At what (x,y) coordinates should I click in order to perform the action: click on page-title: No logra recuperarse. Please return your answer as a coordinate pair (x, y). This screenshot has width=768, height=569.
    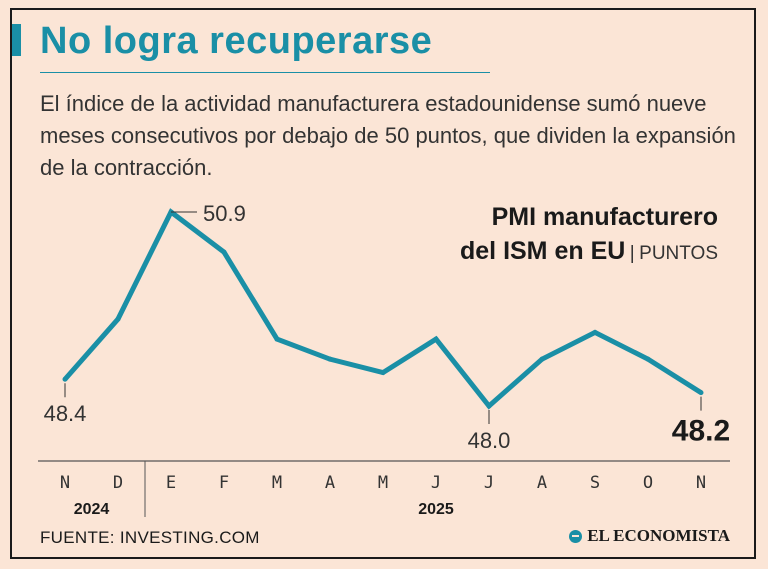
    Looking at the image, I should click on (236, 41).